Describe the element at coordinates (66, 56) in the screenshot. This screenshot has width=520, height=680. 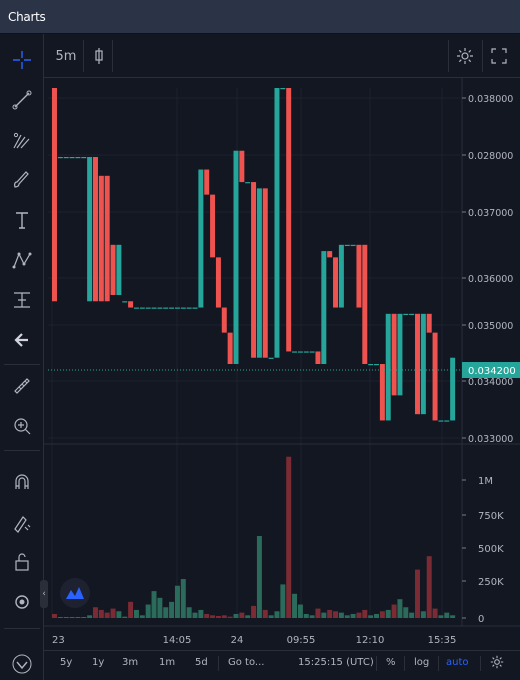
I see `interval-button: 5m` at that location.